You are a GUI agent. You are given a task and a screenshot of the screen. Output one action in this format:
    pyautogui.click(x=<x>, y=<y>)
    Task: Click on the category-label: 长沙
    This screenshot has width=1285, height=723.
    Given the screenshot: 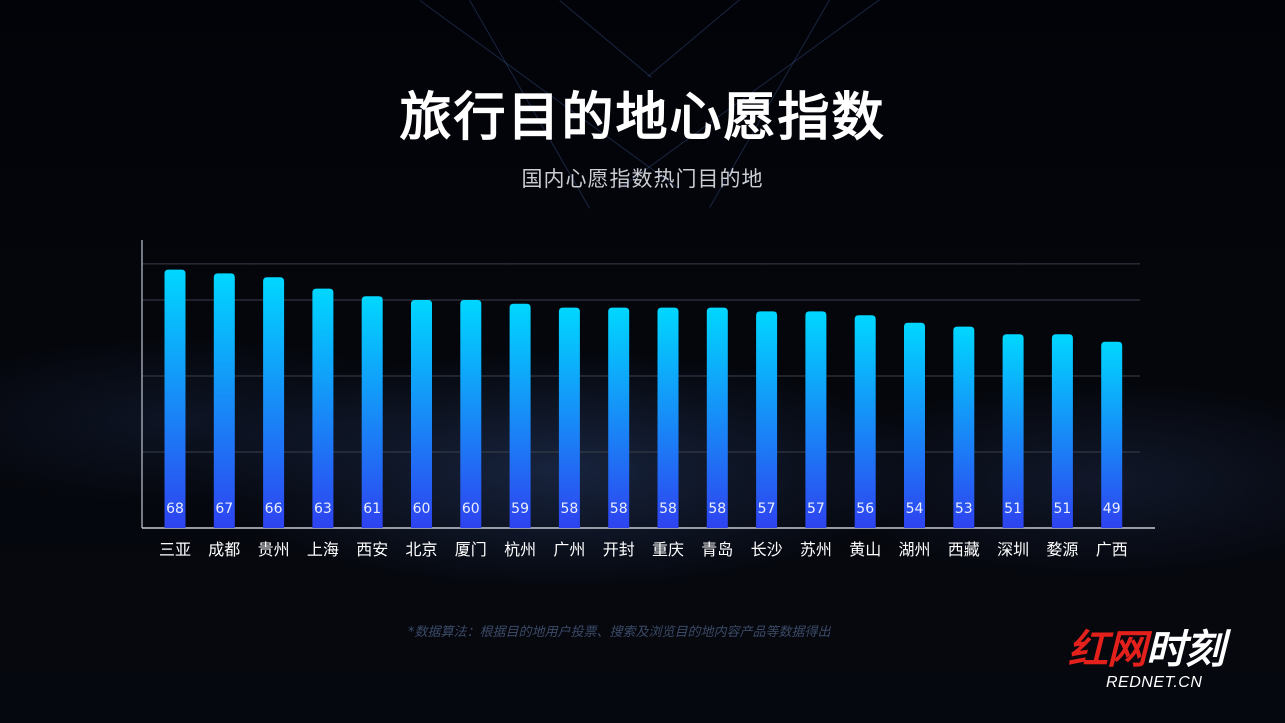 What is the action you would take?
    pyautogui.click(x=767, y=549)
    